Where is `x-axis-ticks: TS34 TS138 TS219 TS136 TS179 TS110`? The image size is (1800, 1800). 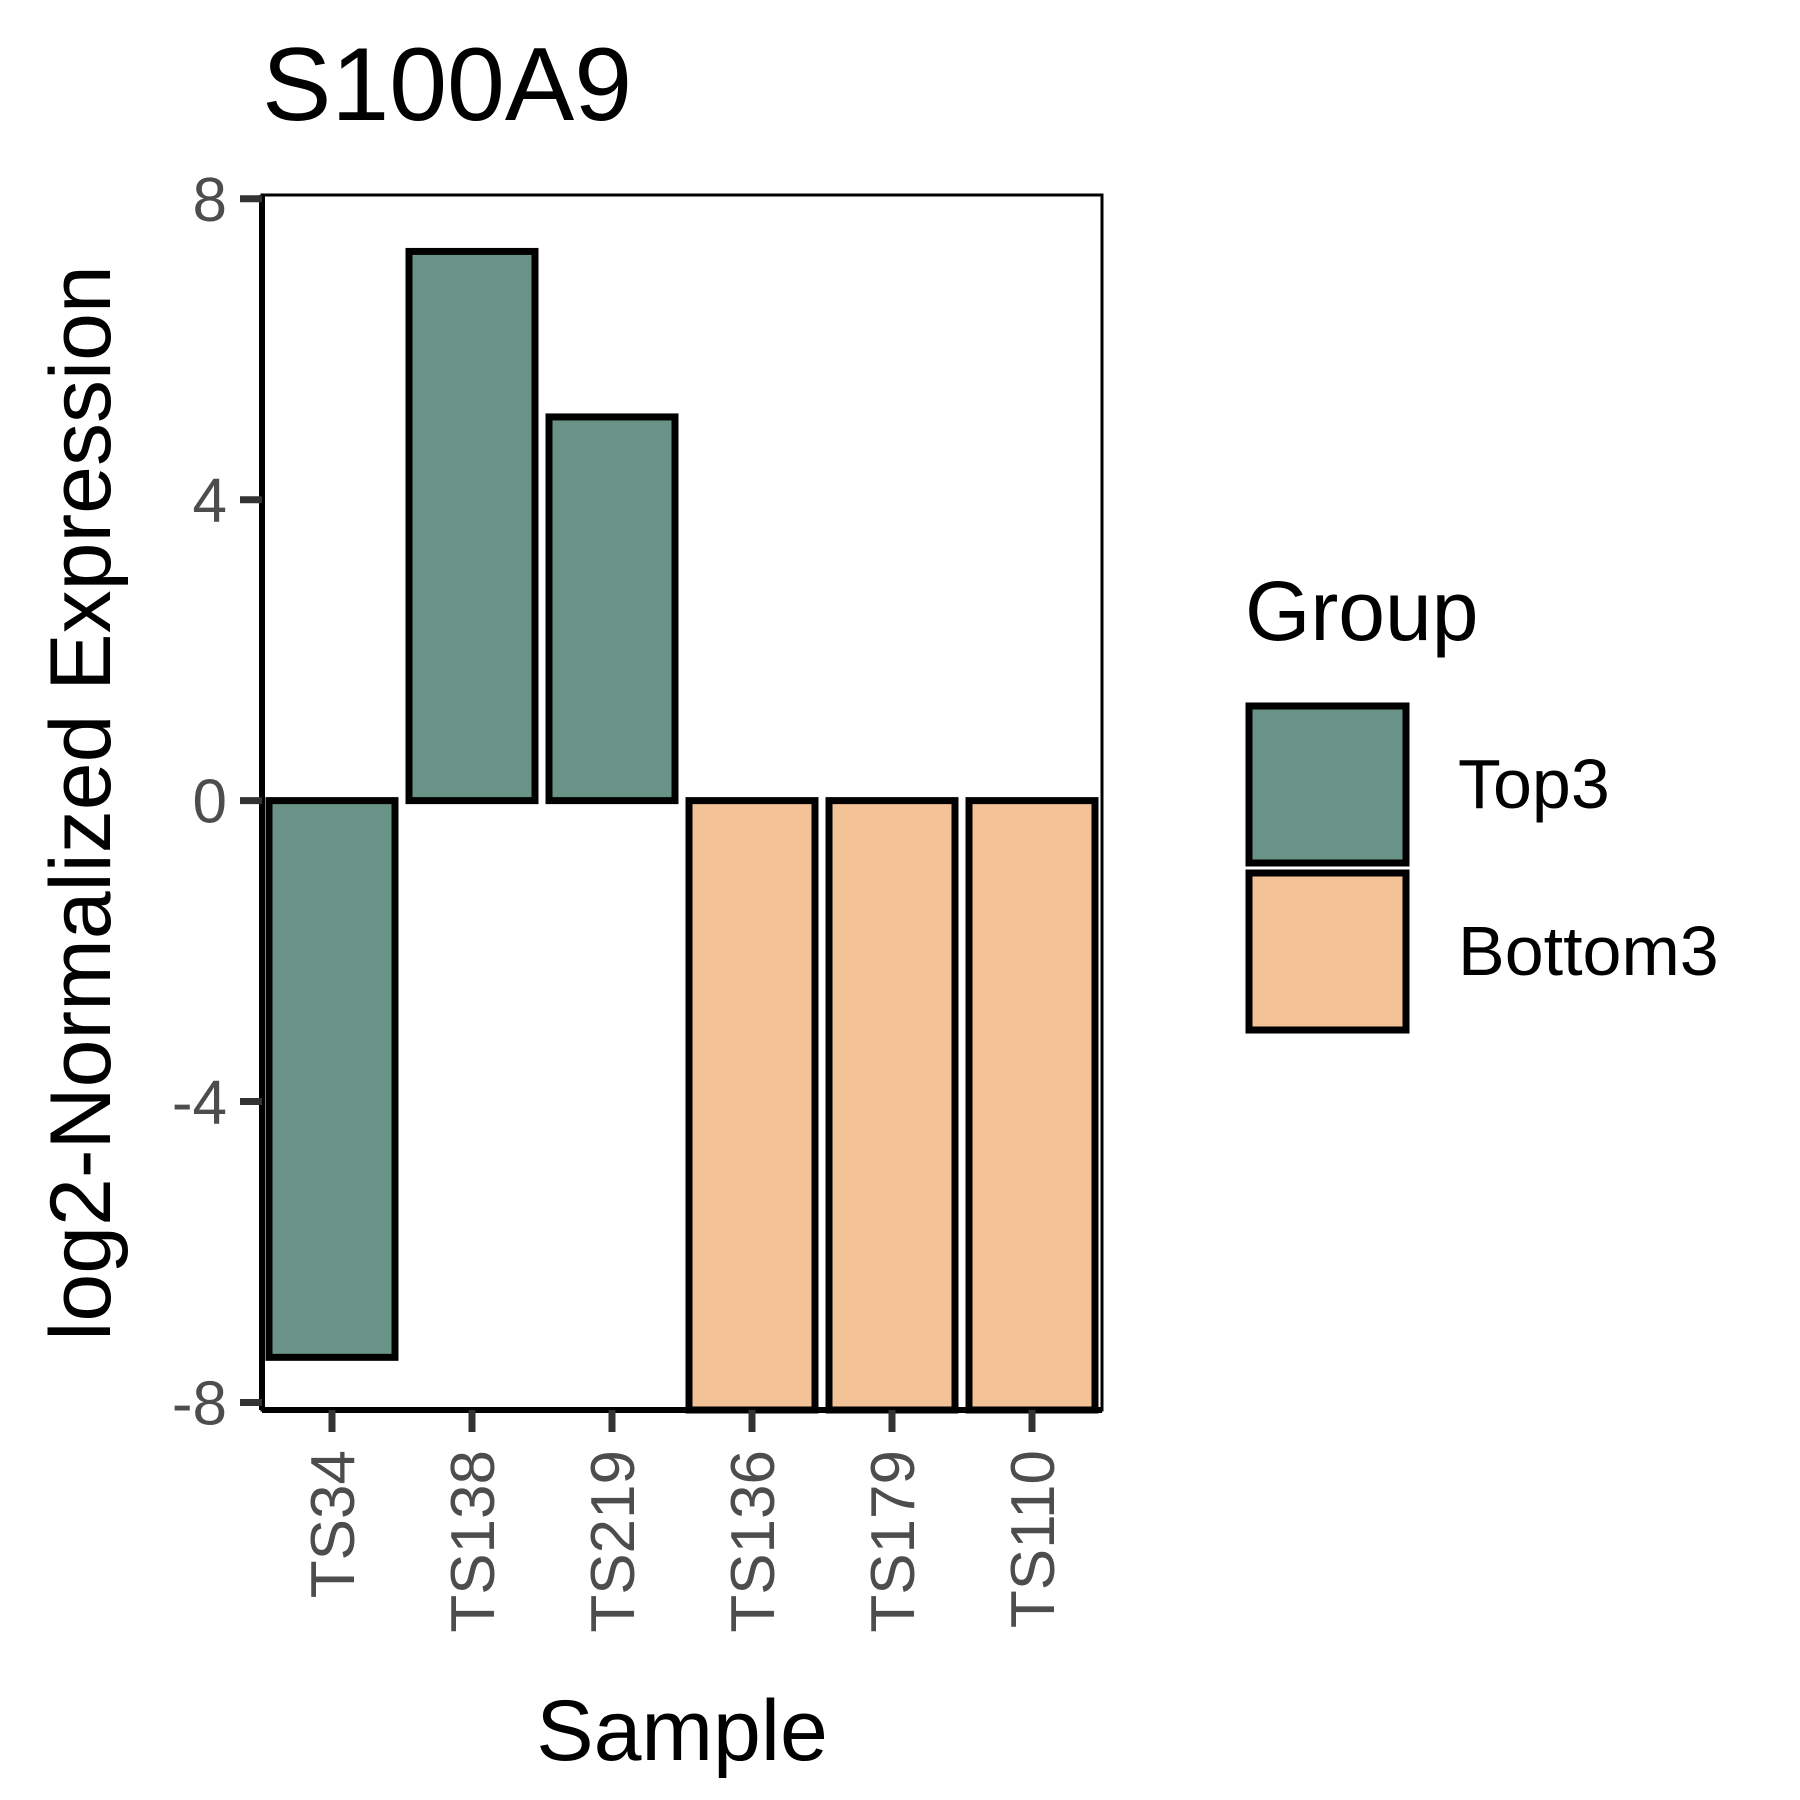
x-axis-ticks: TS34 TS138 TS219 TS136 TS179 TS110 is located at coordinates (683, 1521).